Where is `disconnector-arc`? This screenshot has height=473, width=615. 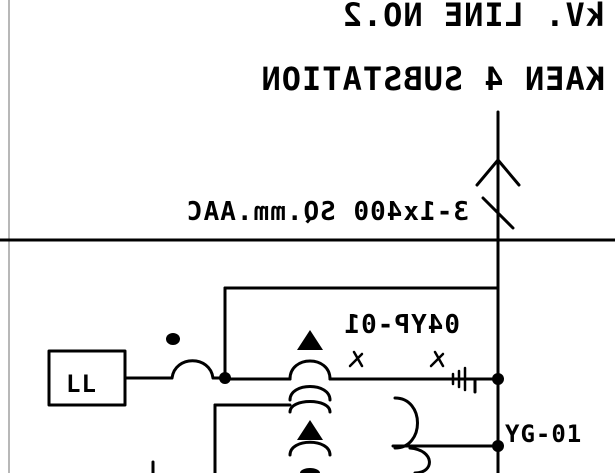
disconnector-arc is located at coordinates (185, 369).